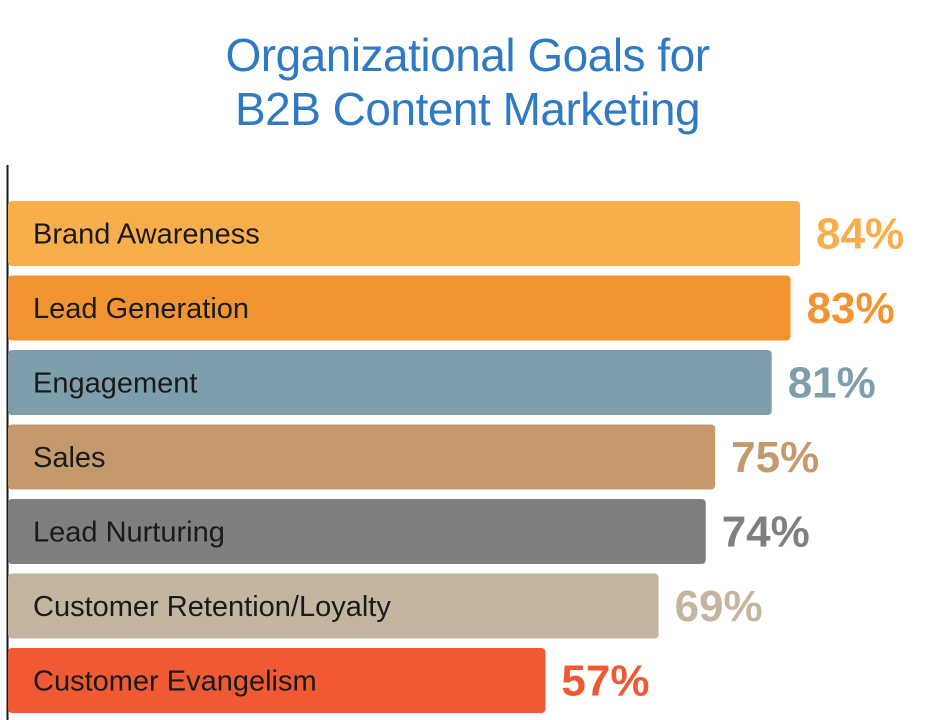  Describe the element at coordinates (467, 109) in the screenshot. I see `chart-title-line-2: B2B Content Marketing` at that location.